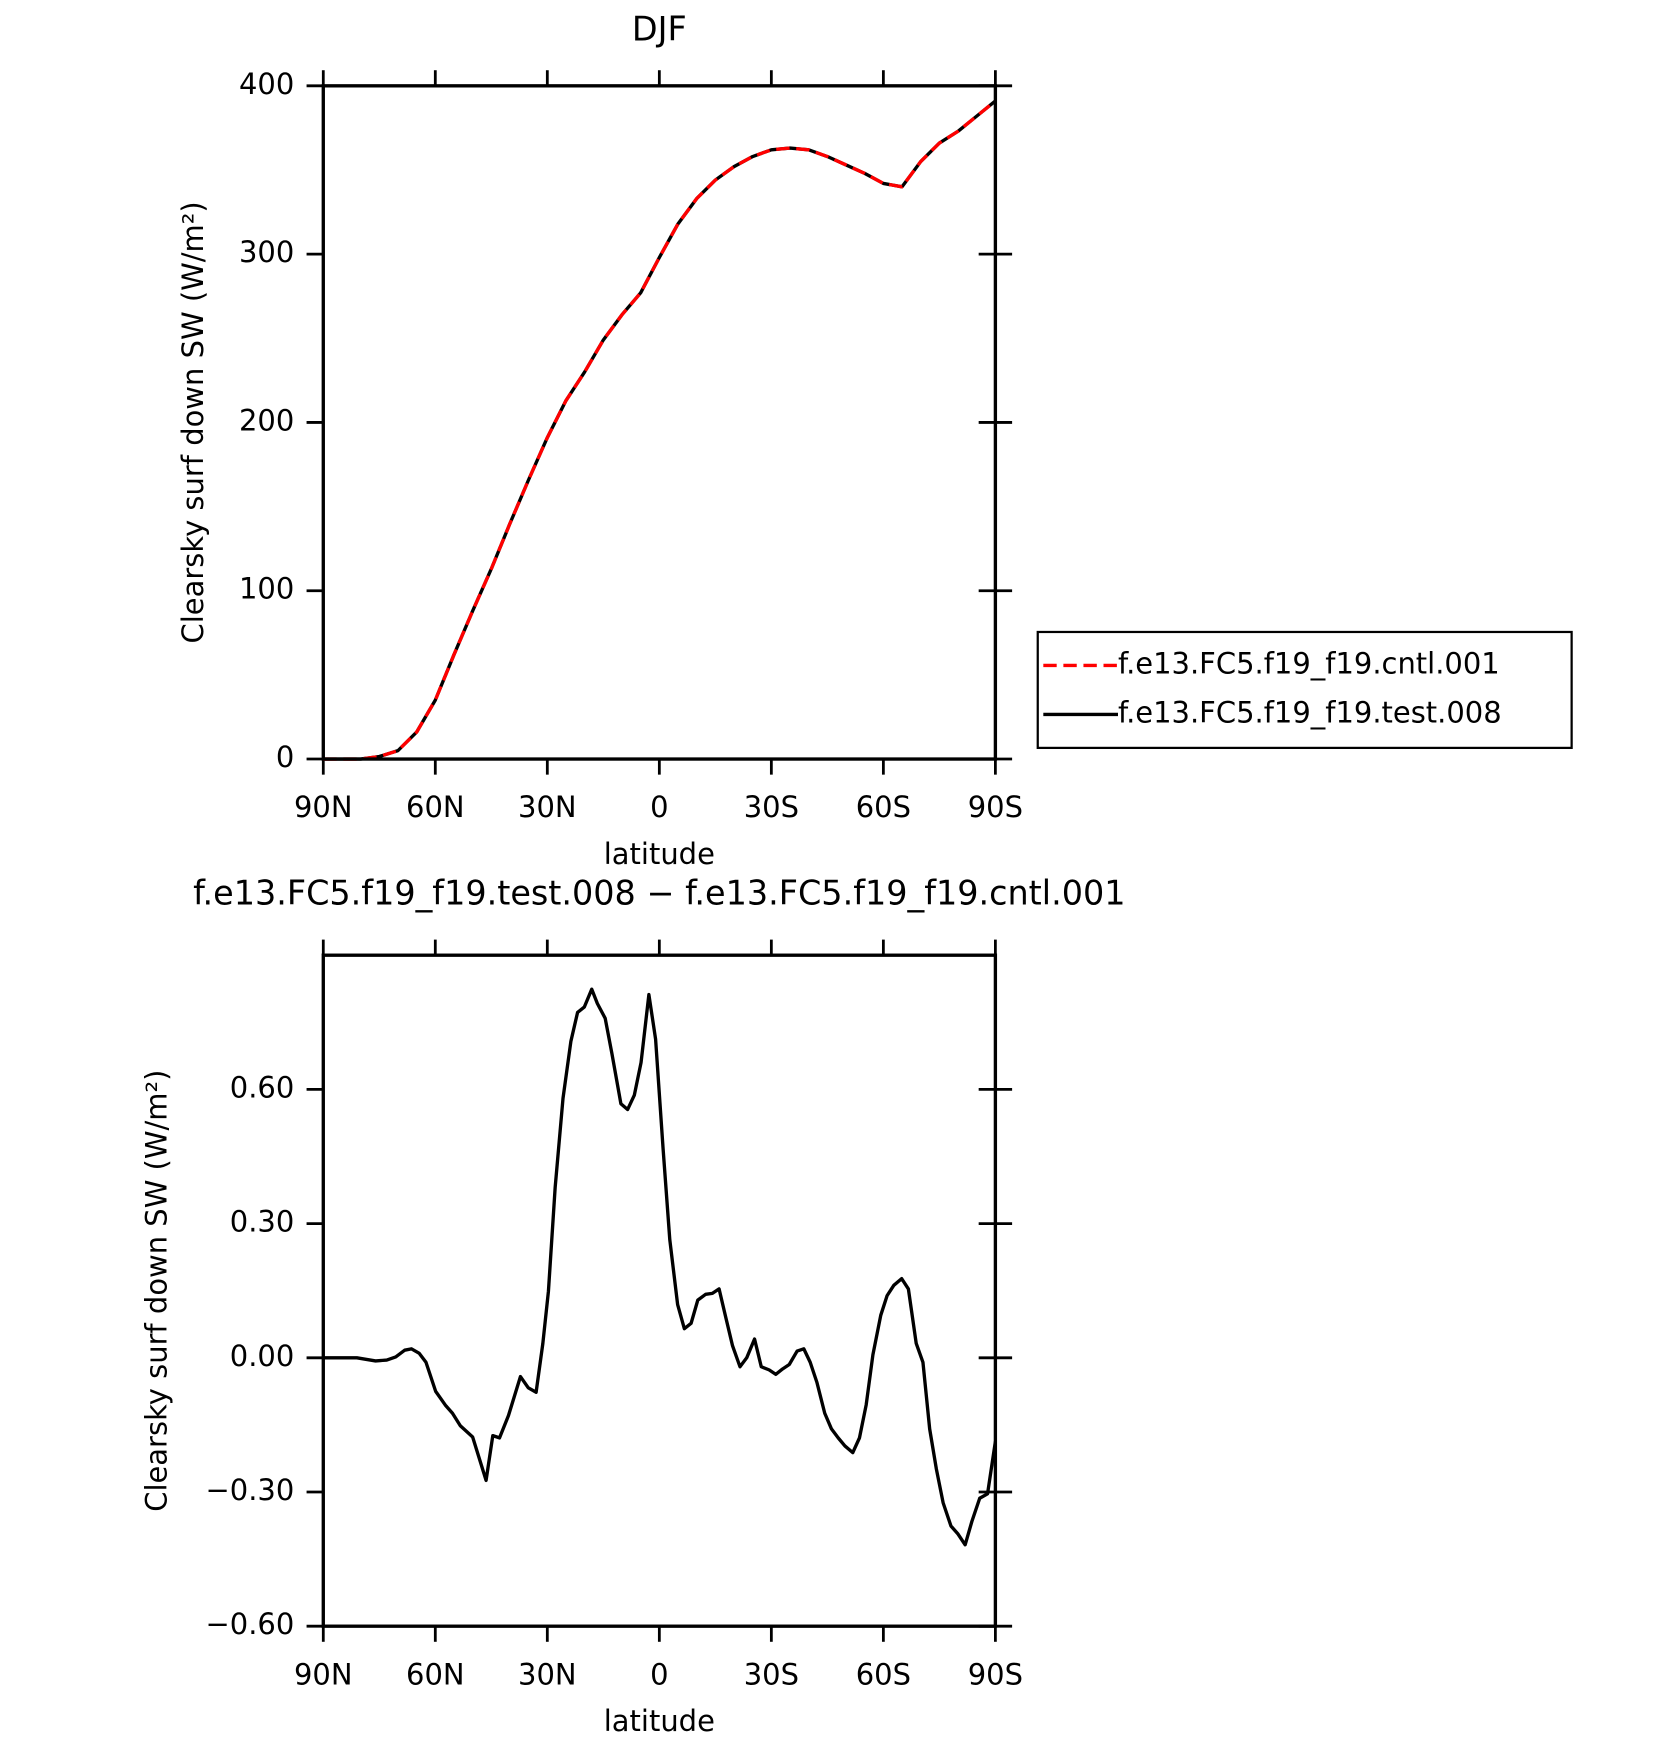 This screenshot has height=1741, width=1672. Describe the element at coordinates (660, 1267) in the screenshot. I see `data-line` at that location.